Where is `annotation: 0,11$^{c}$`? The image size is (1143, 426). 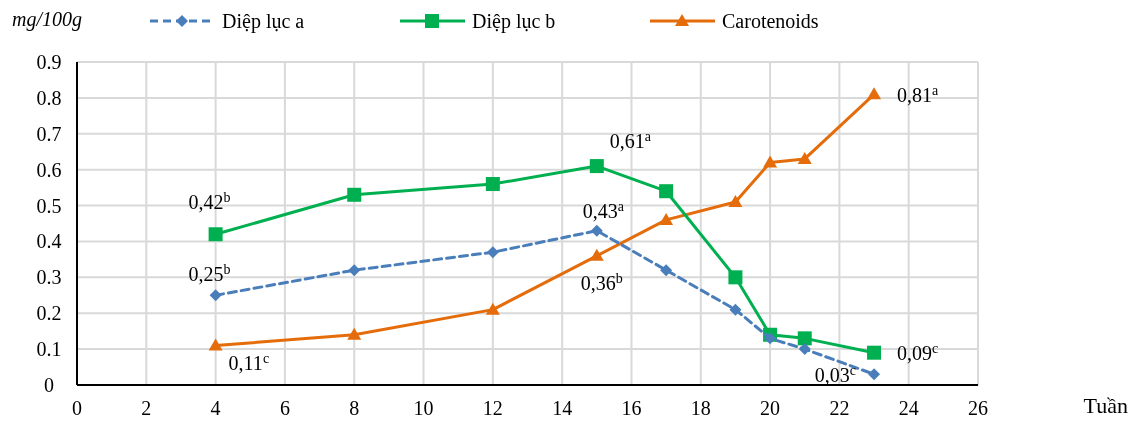 annotation: 0,11$^{c}$ is located at coordinates (249, 362).